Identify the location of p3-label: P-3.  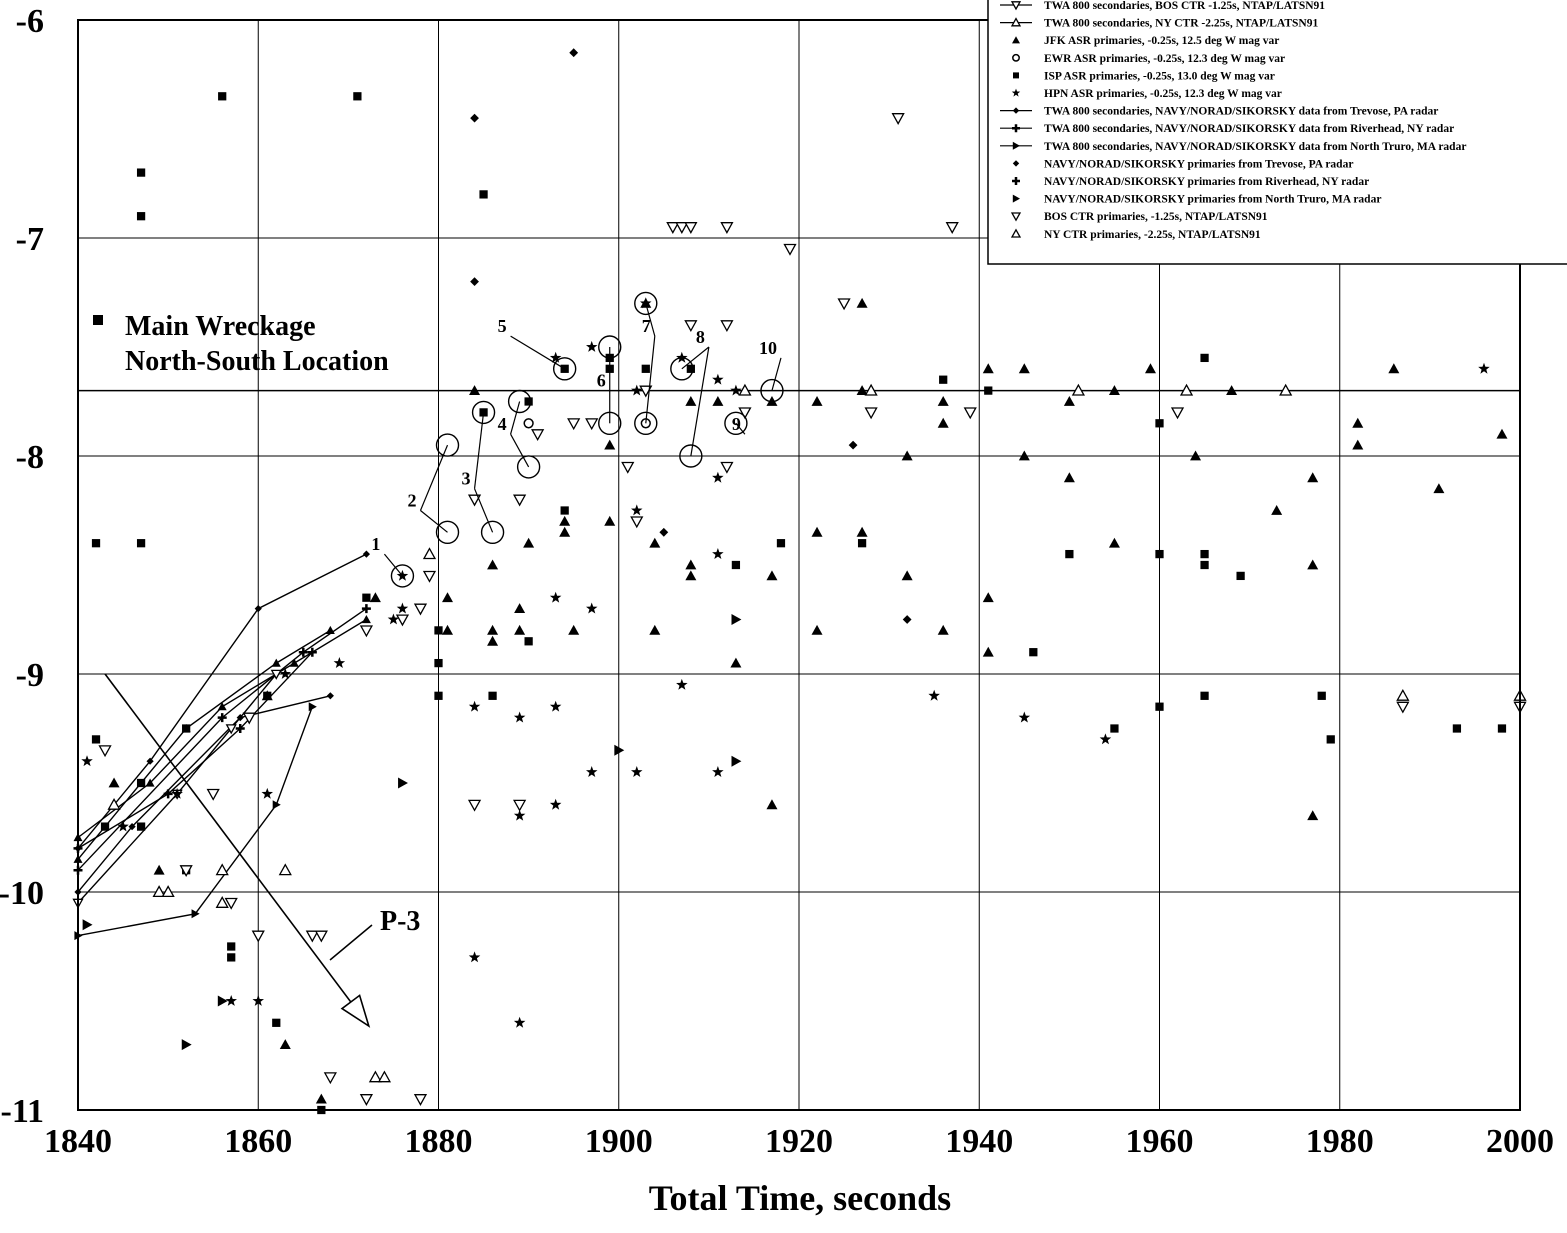
(400, 921).